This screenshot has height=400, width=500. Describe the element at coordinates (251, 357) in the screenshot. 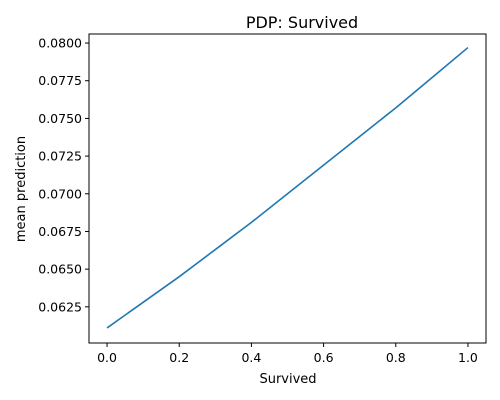

I see `x-tick-label: 0.4` at that location.